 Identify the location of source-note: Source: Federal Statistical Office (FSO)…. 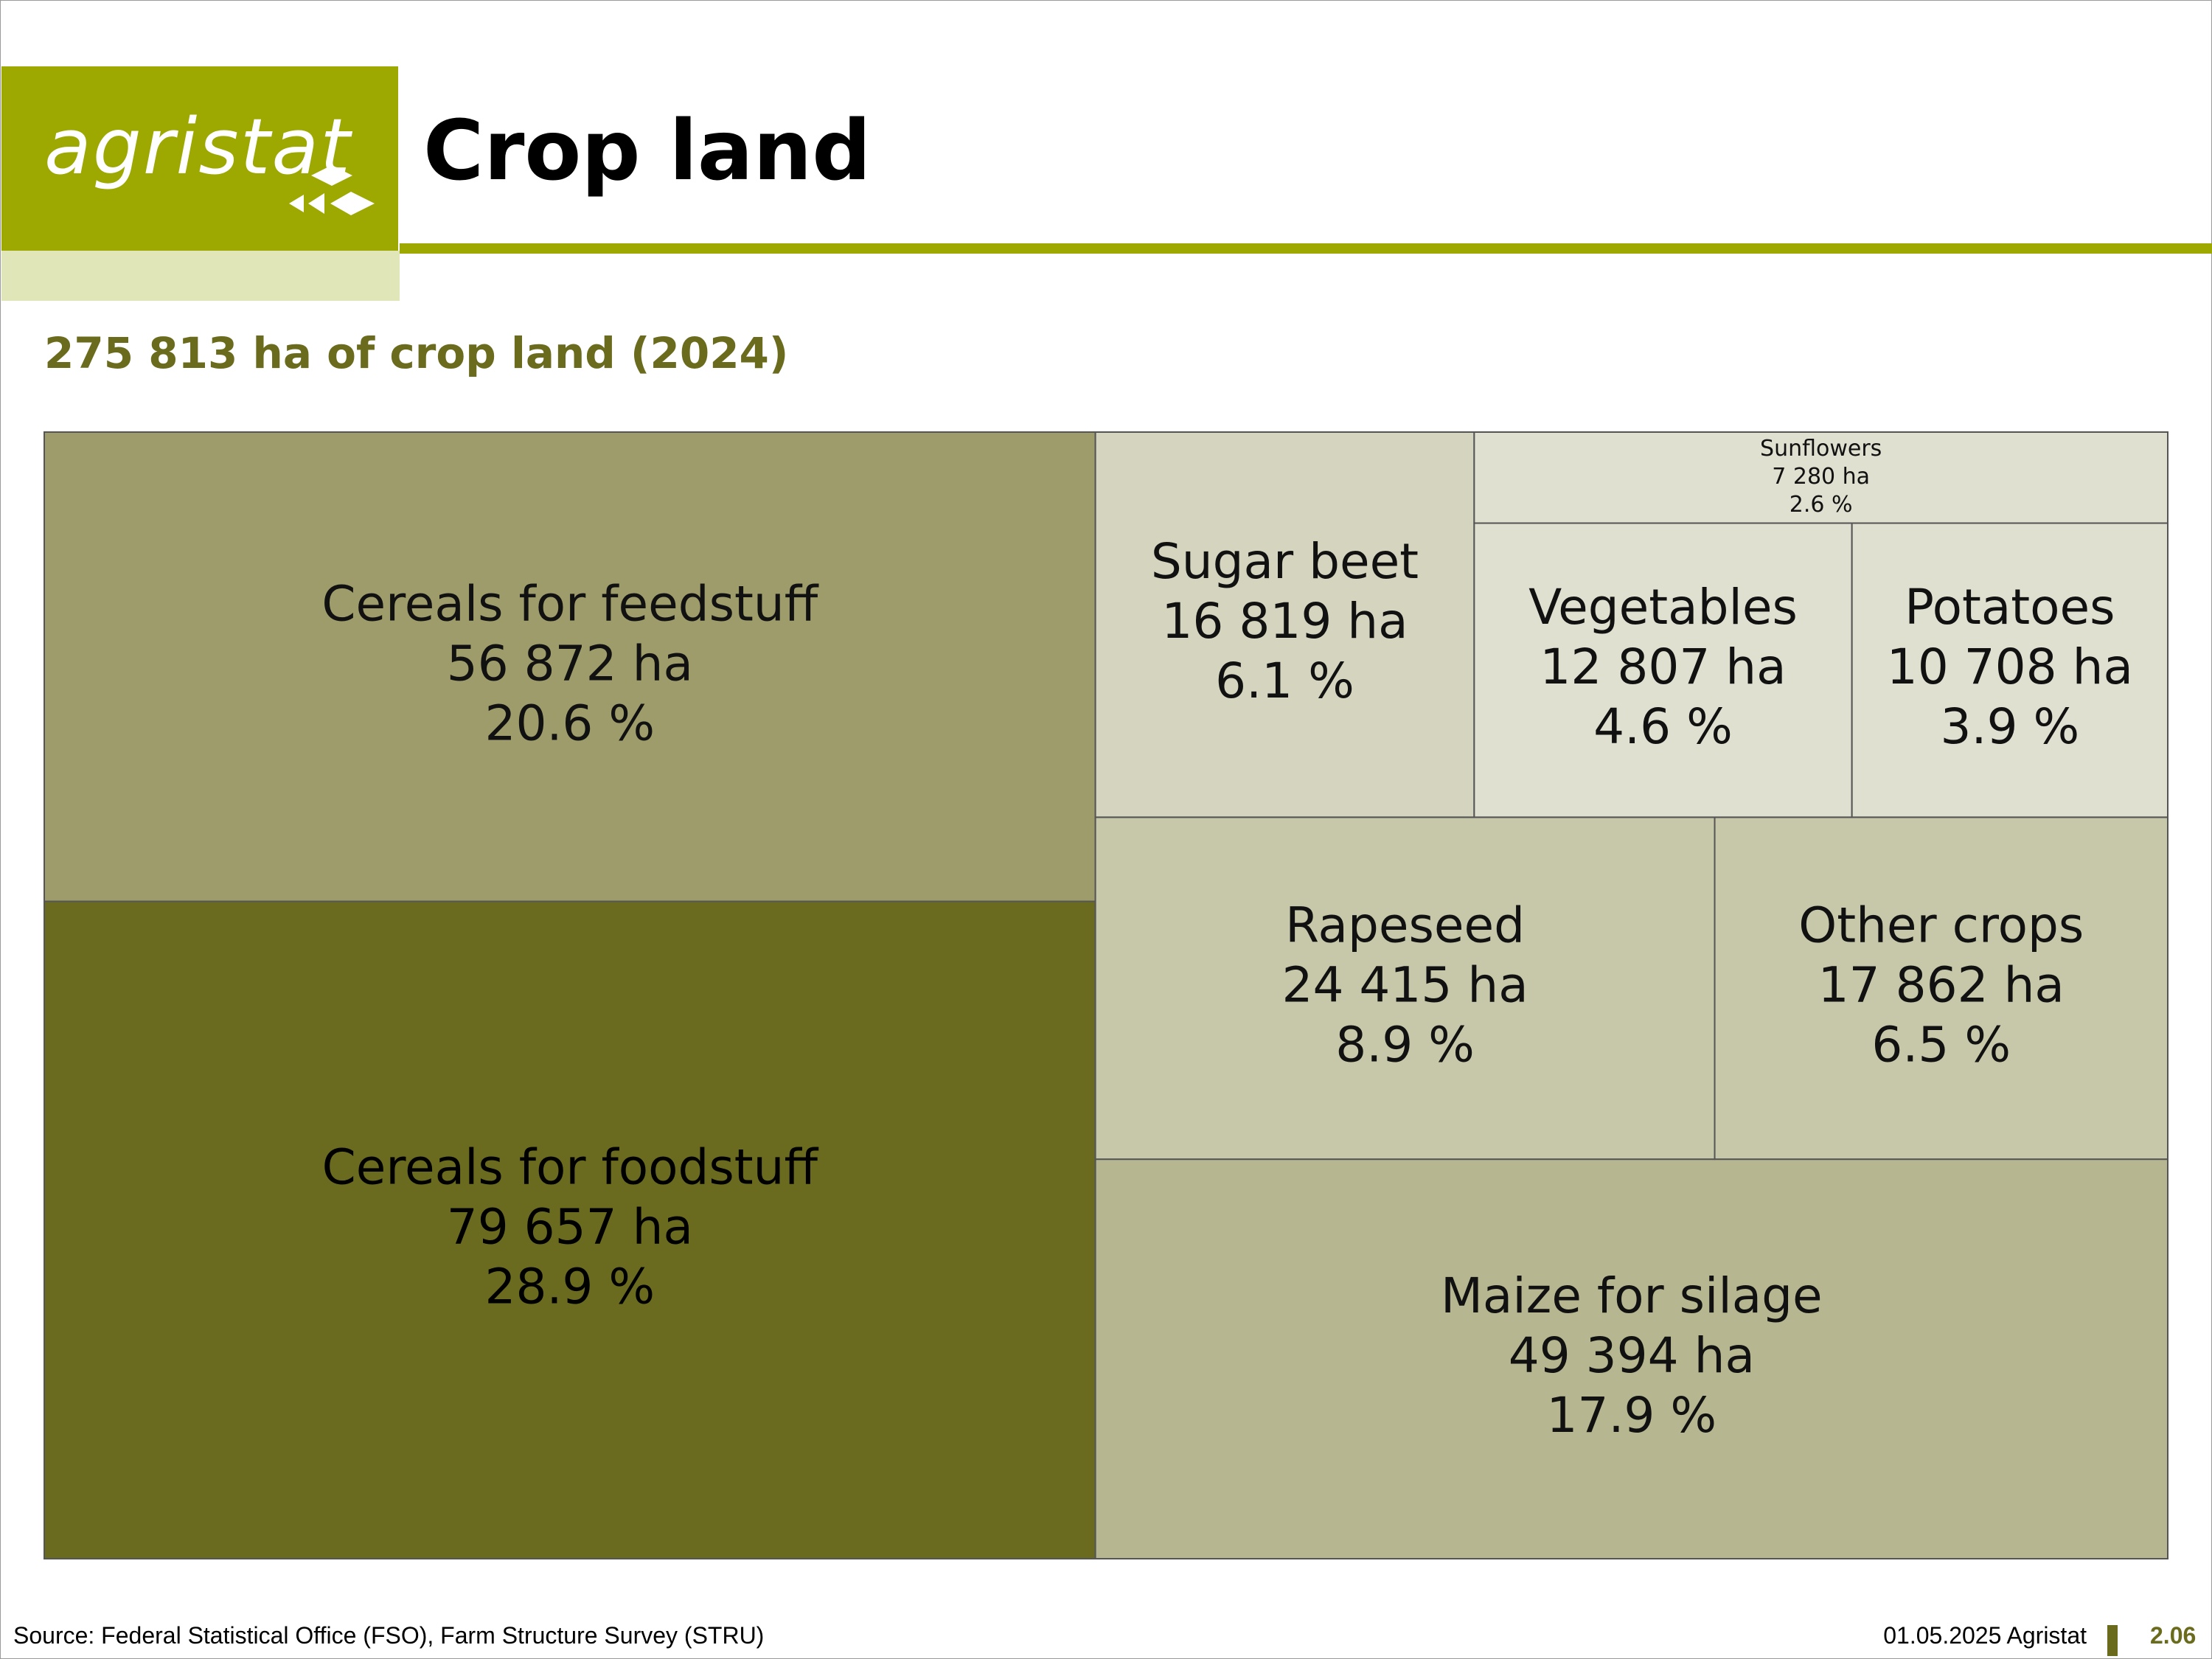
(389, 1635).